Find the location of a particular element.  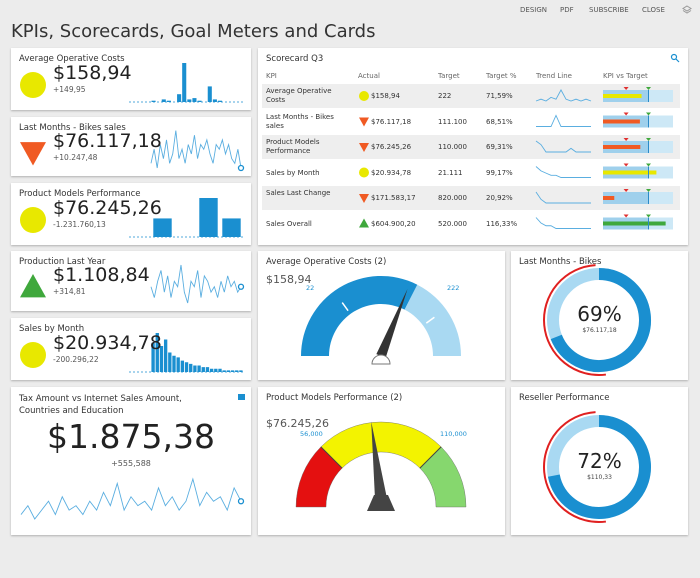

menu-item: PDF is located at coordinates (567, 10).